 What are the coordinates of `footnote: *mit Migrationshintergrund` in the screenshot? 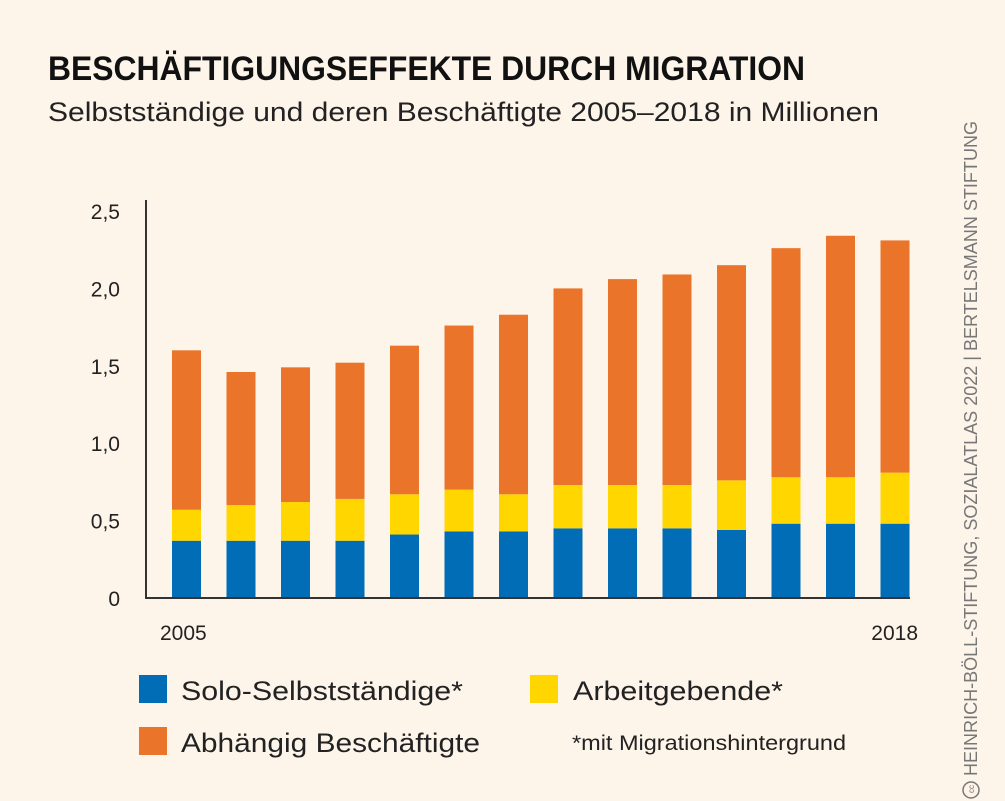 It's located at (709, 743).